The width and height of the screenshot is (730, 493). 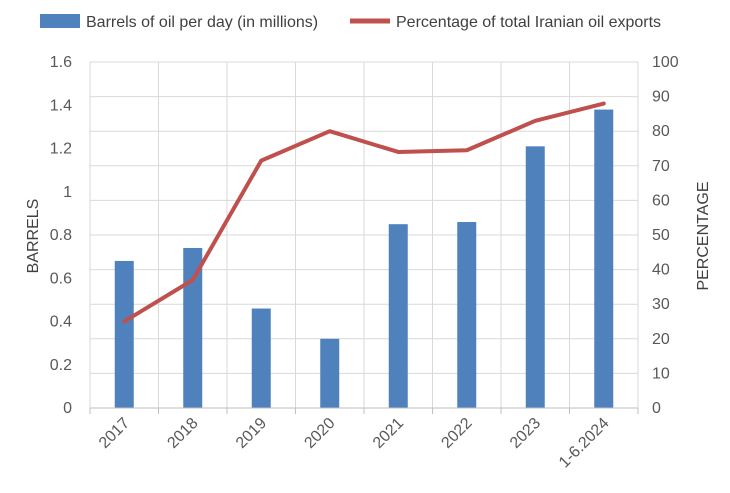 What do you see at coordinates (398, 316) in the screenshot?
I see `bar-2021` at bounding box center [398, 316].